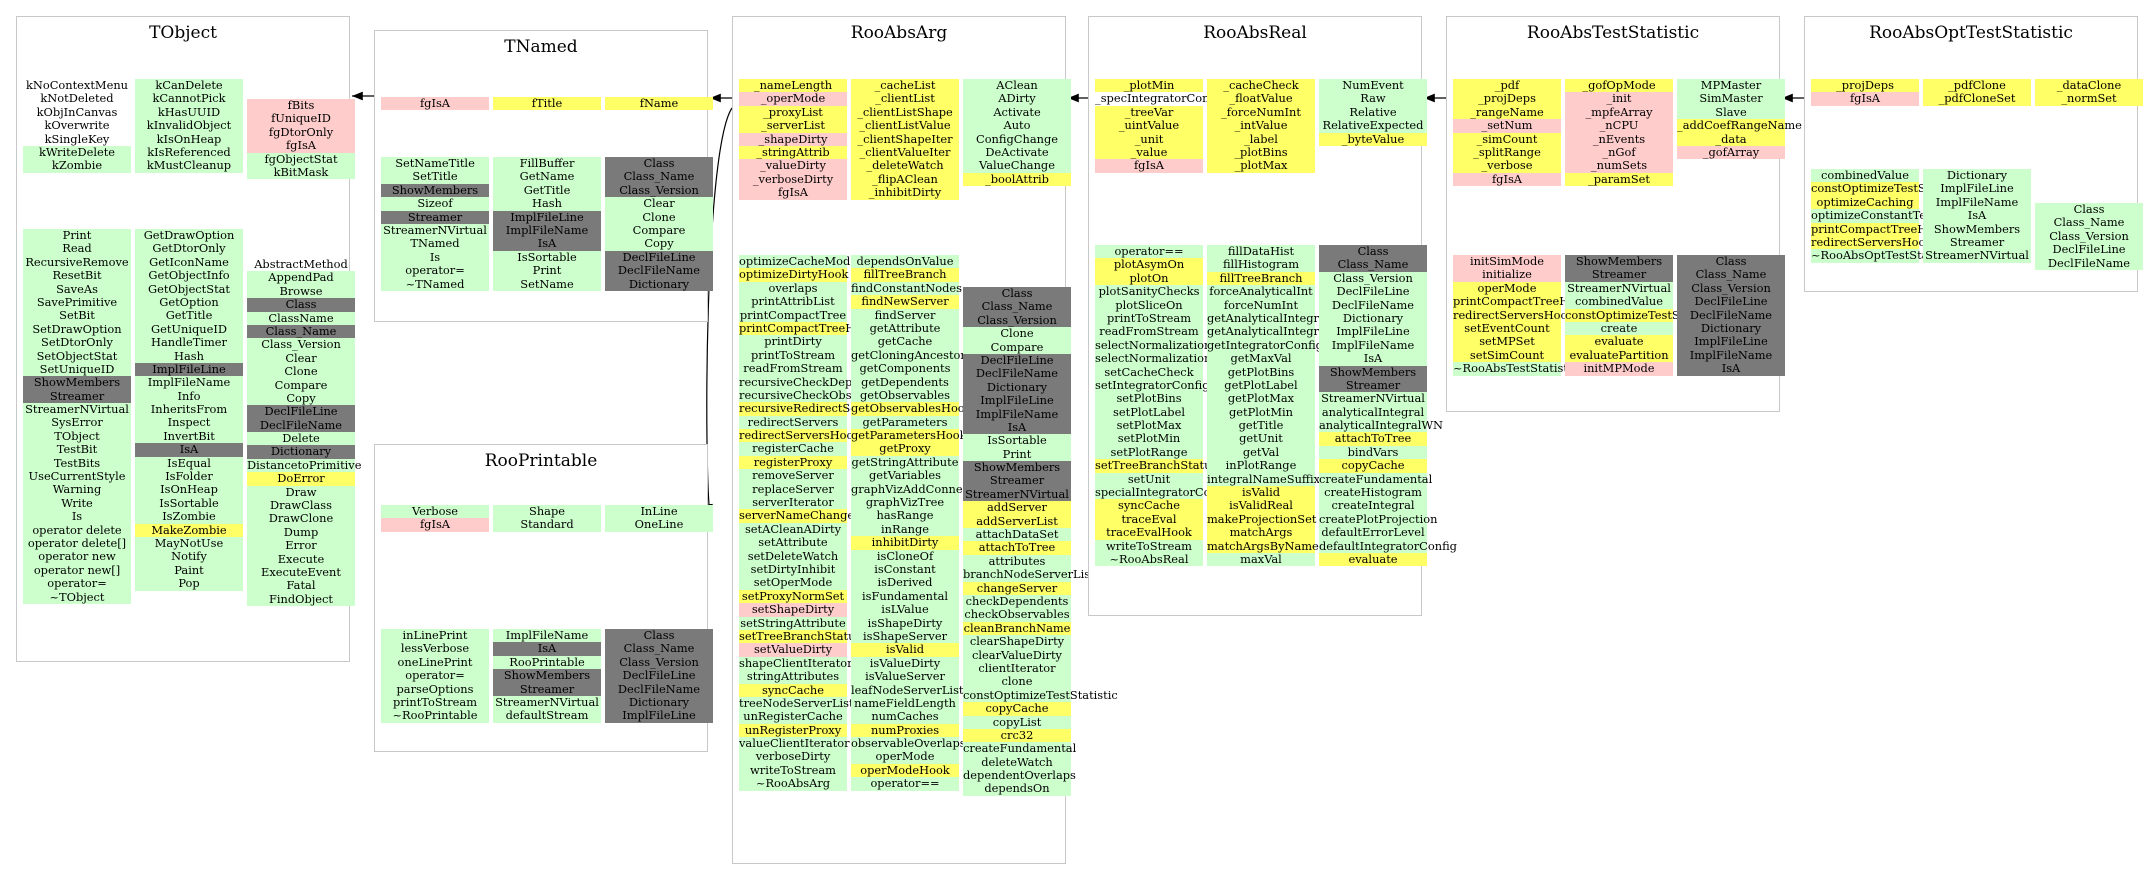 The width and height of the screenshot is (2152, 892). I want to click on class-member: verboseDirty, so click(793, 757).